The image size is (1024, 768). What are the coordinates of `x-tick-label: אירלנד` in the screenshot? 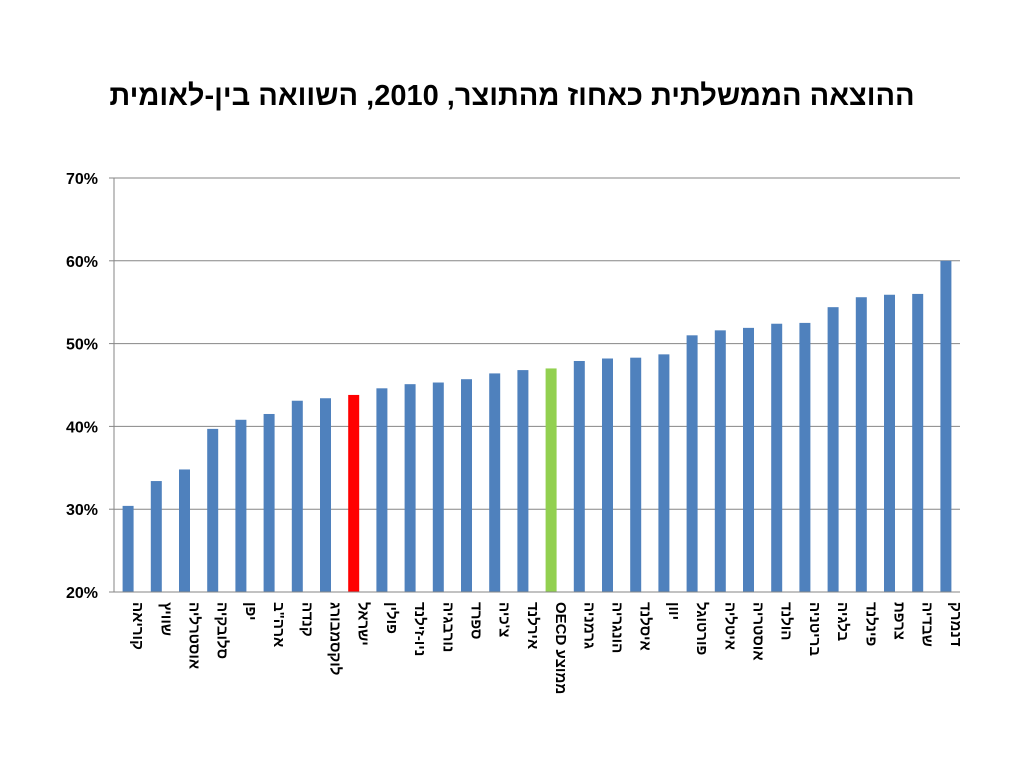 It's located at (532, 625).